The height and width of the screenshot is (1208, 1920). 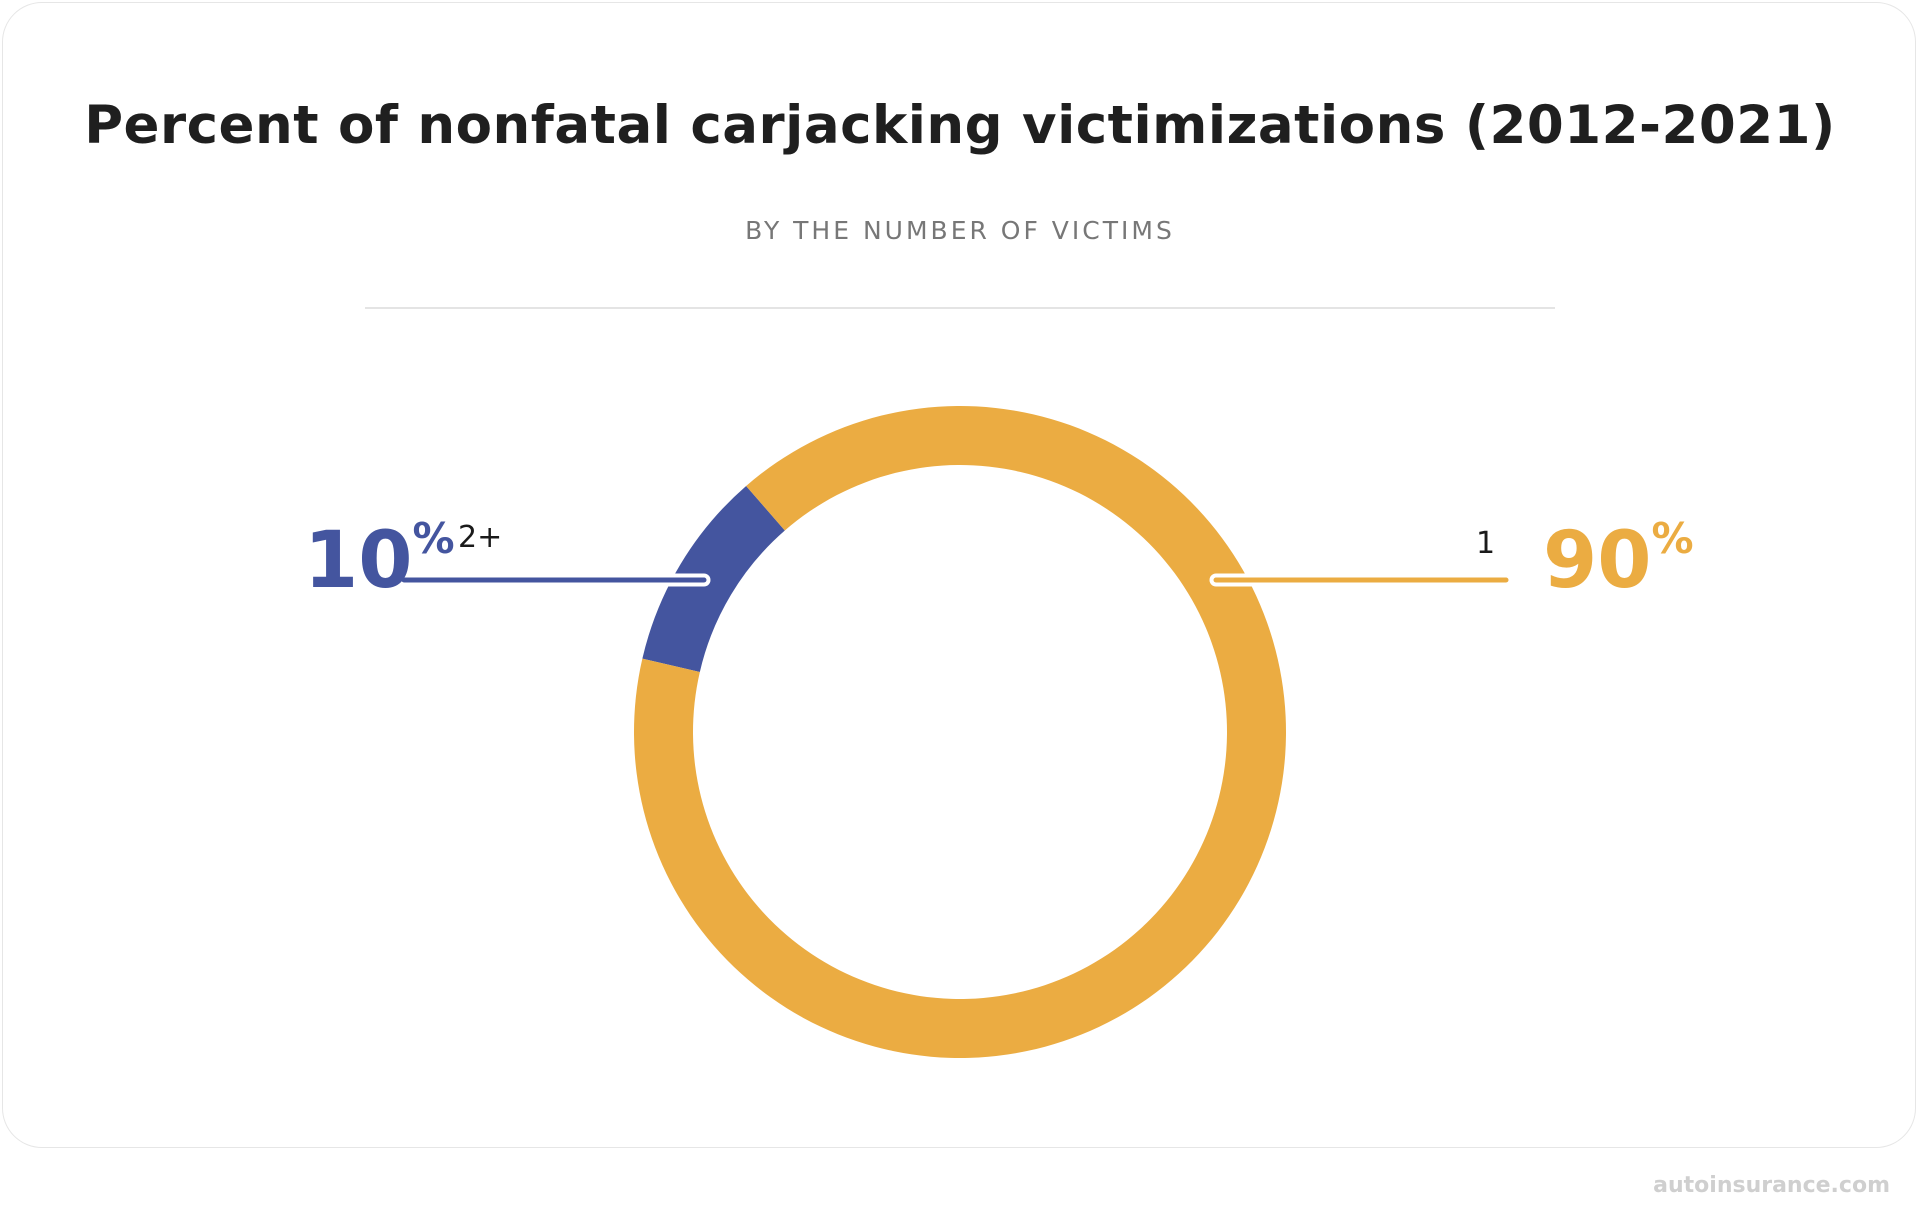 What do you see at coordinates (1486, 543) in the screenshot?
I see `slice-category-label-1: 1` at bounding box center [1486, 543].